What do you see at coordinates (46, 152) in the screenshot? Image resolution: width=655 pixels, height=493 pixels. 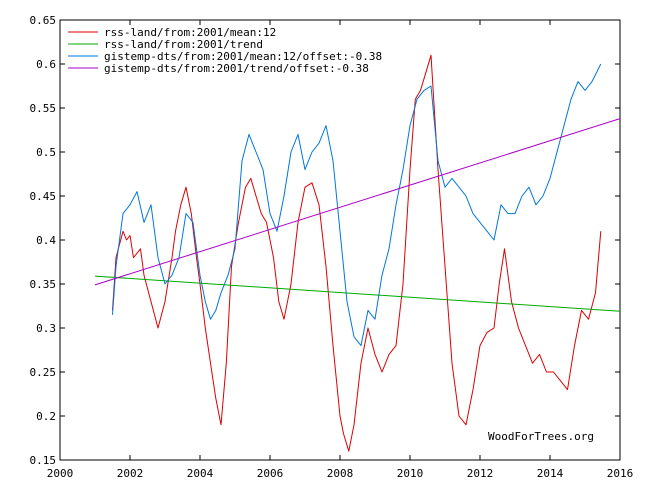 I see `y-tick-label: 0.5` at bounding box center [46, 152].